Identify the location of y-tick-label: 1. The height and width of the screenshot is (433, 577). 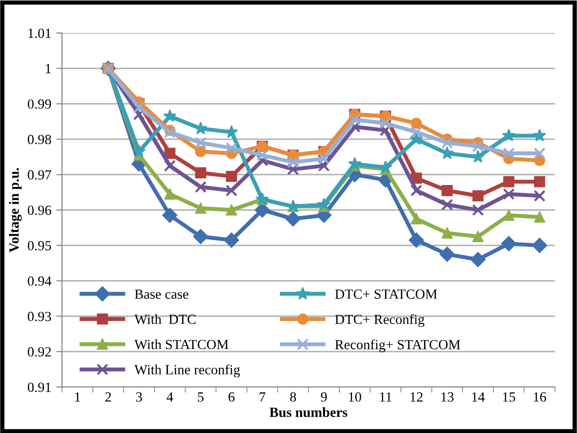
(48, 69).